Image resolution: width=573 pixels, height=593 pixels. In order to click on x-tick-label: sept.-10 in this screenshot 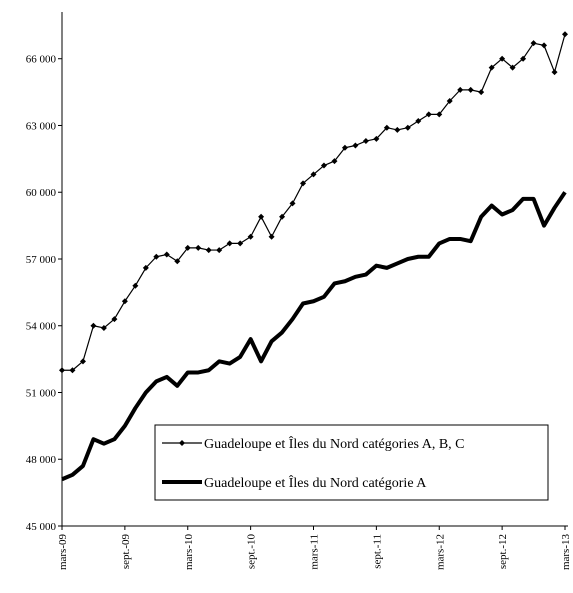, I will do `click(252, 552)`.